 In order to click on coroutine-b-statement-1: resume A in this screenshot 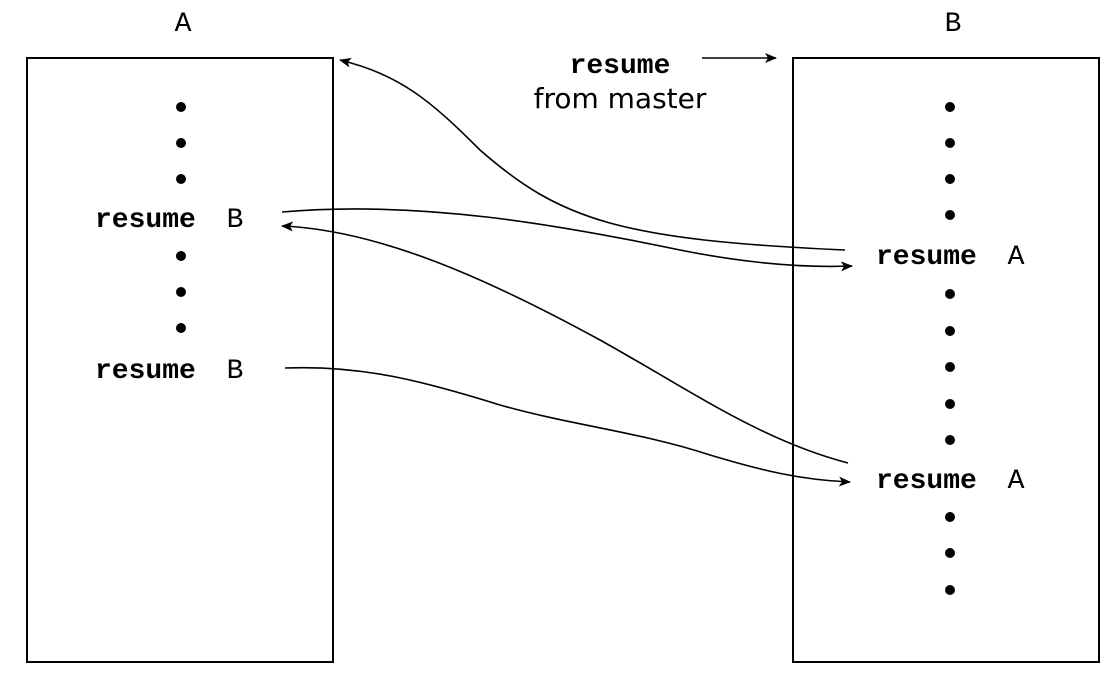, I will do `click(950, 257)`.